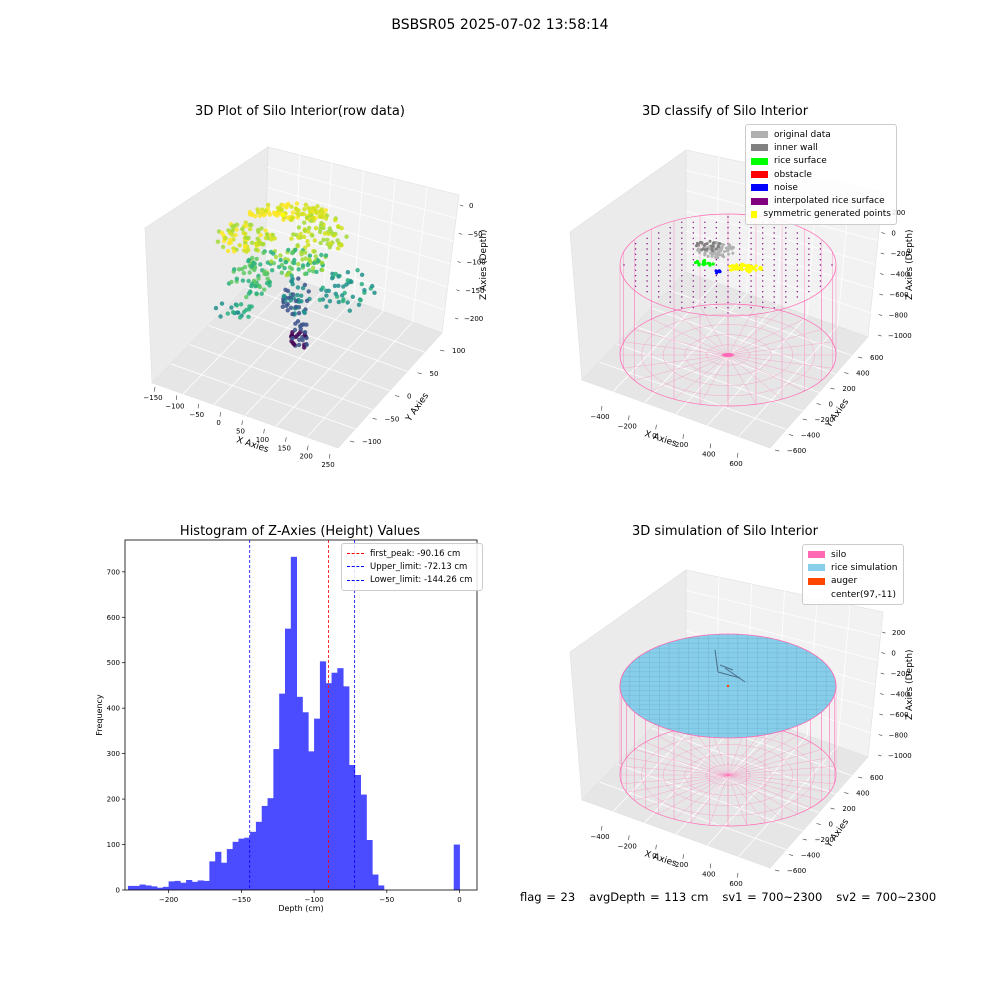 The height and width of the screenshot is (1000, 1000). What do you see at coordinates (283, 215) in the screenshot?
I see `plot1-highlight-point` at bounding box center [283, 215].